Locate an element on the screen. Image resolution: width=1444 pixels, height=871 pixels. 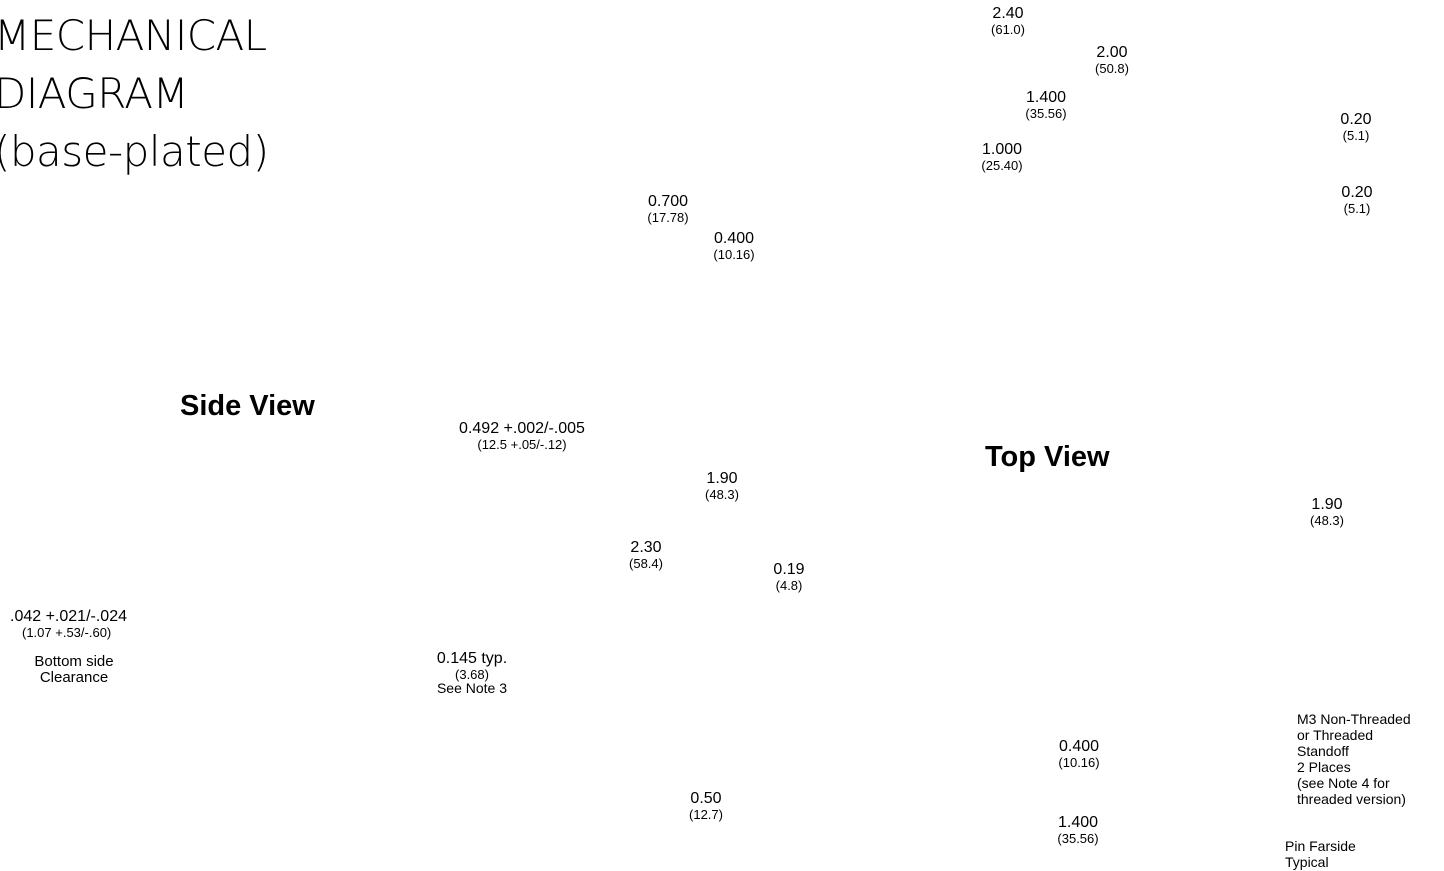
dim-2-00: 2.00 (50.8) is located at coordinates (1112, 60).